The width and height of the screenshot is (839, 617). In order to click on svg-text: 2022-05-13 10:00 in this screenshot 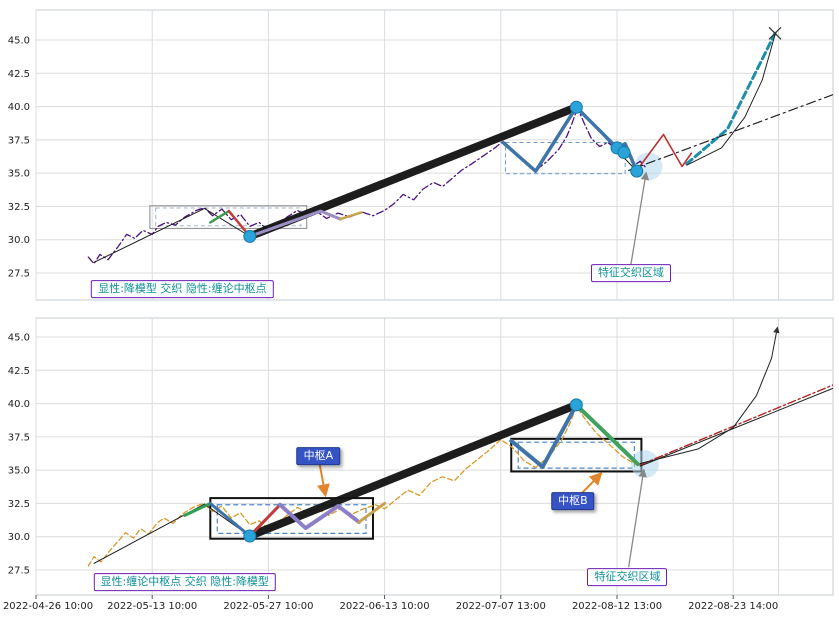, I will do `click(152, 606)`.